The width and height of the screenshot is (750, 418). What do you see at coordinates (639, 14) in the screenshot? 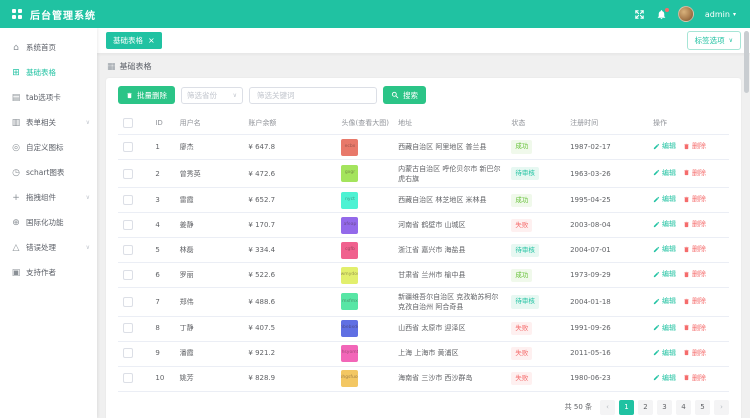
I see `fullscreen-icon` at bounding box center [639, 14].